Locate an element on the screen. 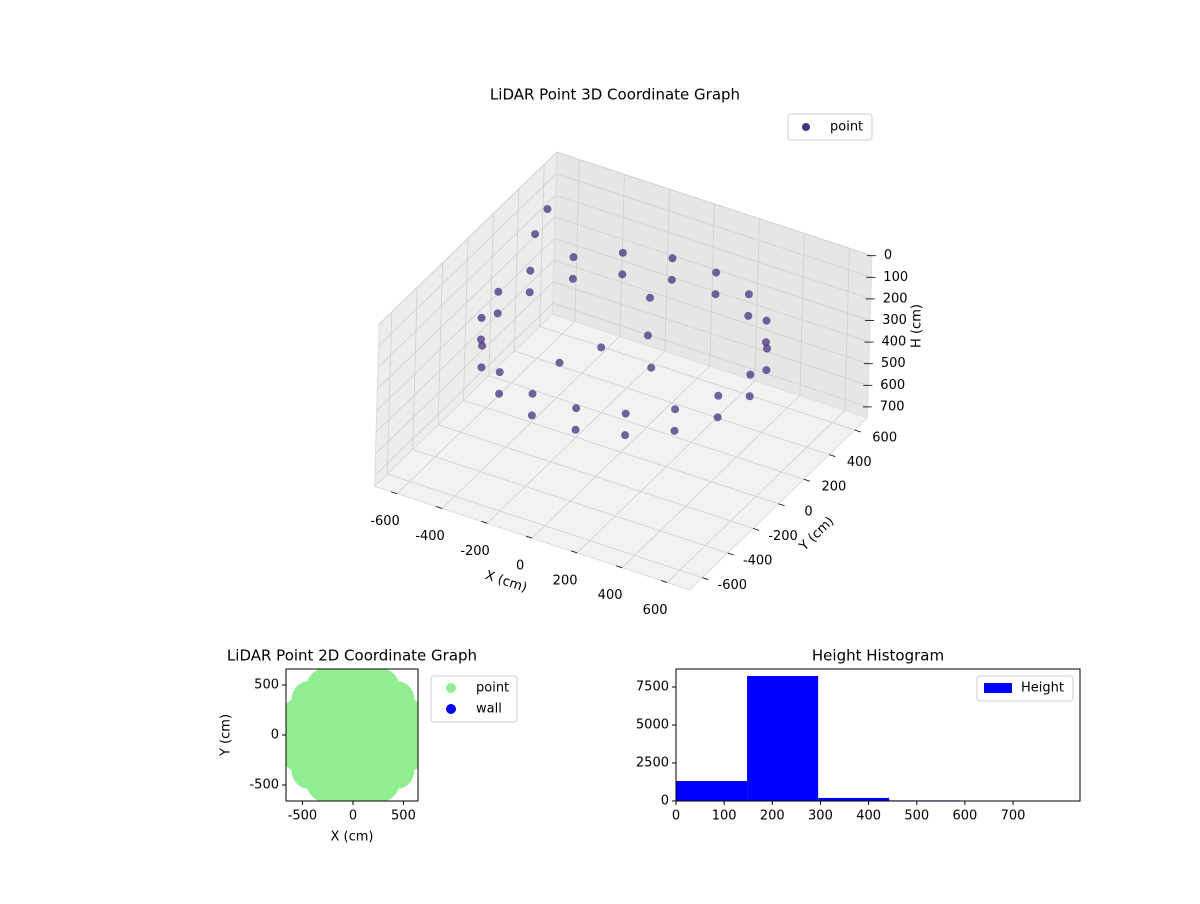 The image size is (1200, 904). x-tick-label: -400 is located at coordinates (430, 536).